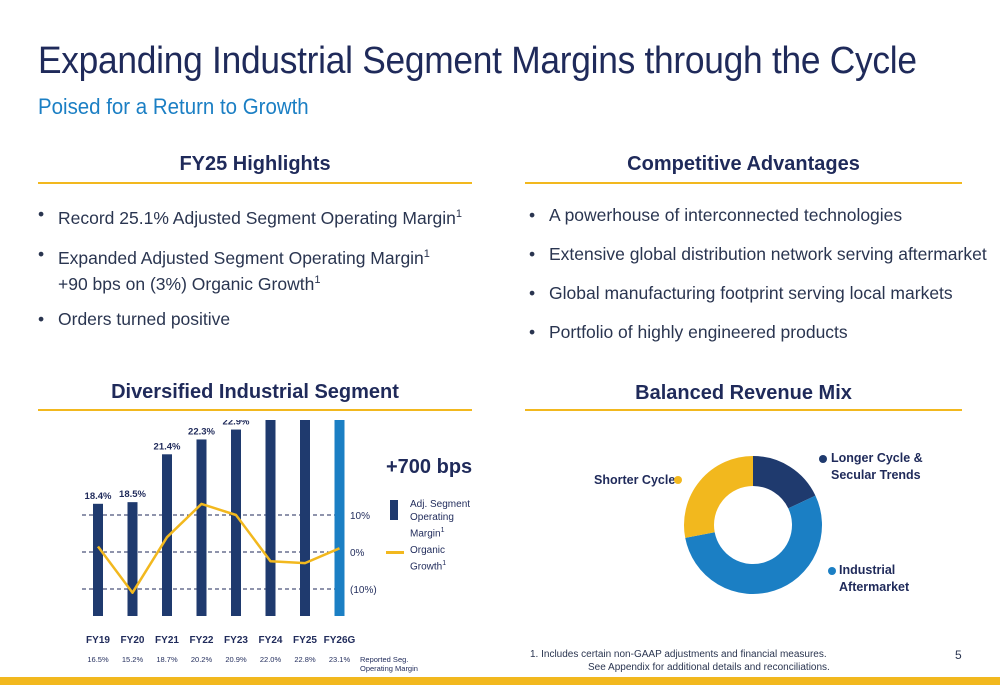 The width and height of the screenshot is (1000, 685). Describe the element at coordinates (236, 424) in the screenshot. I see `bar-value-label: 22.9%` at that location.